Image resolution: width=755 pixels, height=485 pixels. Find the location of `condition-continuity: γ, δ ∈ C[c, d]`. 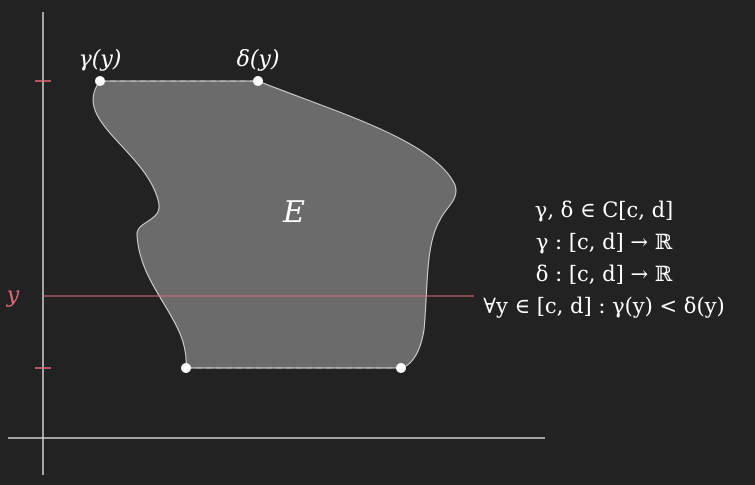

condition-continuity: γ, δ ∈ C[c, d] is located at coordinates (604, 210).